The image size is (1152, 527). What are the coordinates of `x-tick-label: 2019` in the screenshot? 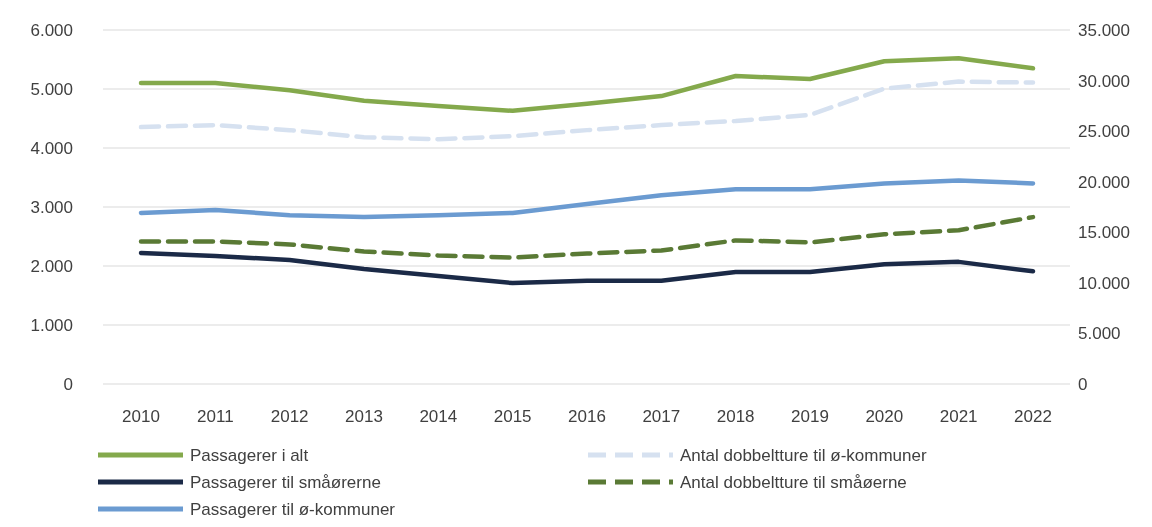 It's located at (810, 416).